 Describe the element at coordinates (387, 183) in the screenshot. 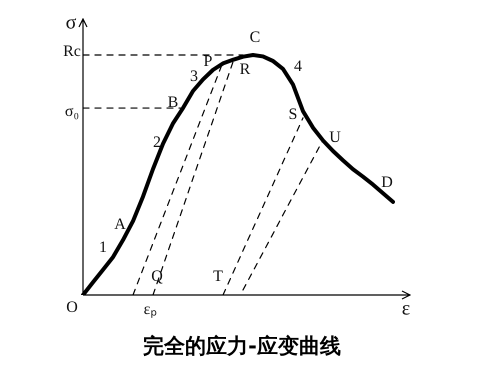

I see `annotation: D` at that location.